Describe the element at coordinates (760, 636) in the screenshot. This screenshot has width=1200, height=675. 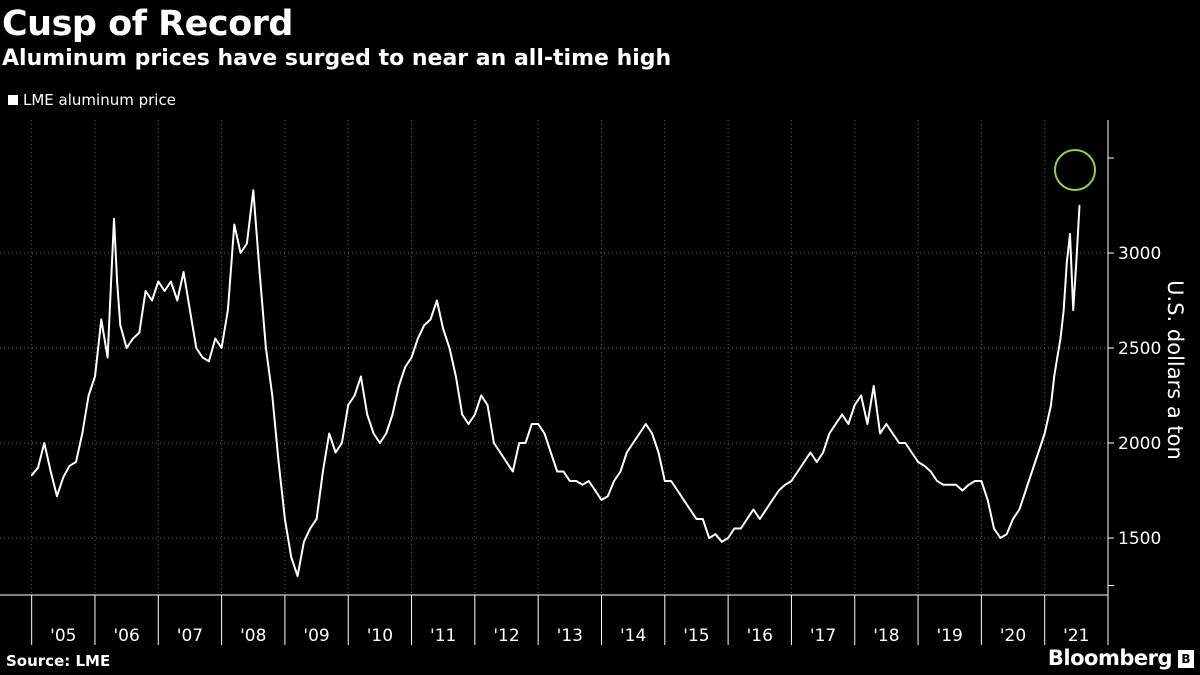
I see `x-tick-label: '16` at that location.